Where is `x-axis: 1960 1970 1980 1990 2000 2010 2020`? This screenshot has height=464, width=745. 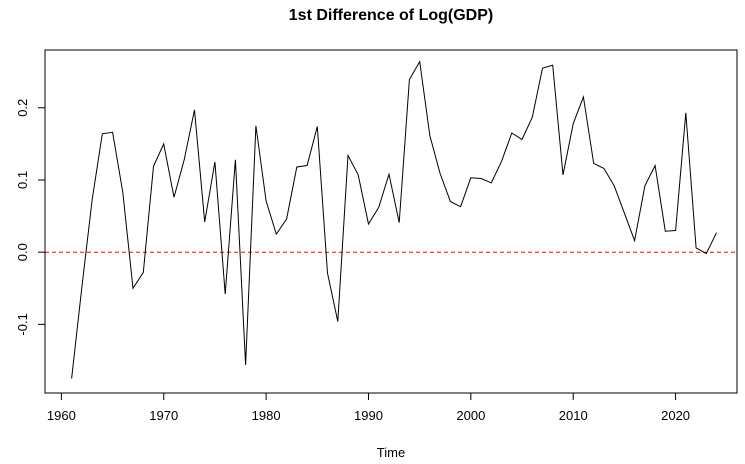 x-axis: 1960 1970 1980 1990 2000 2010 2020 is located at coordinates (368, 407).